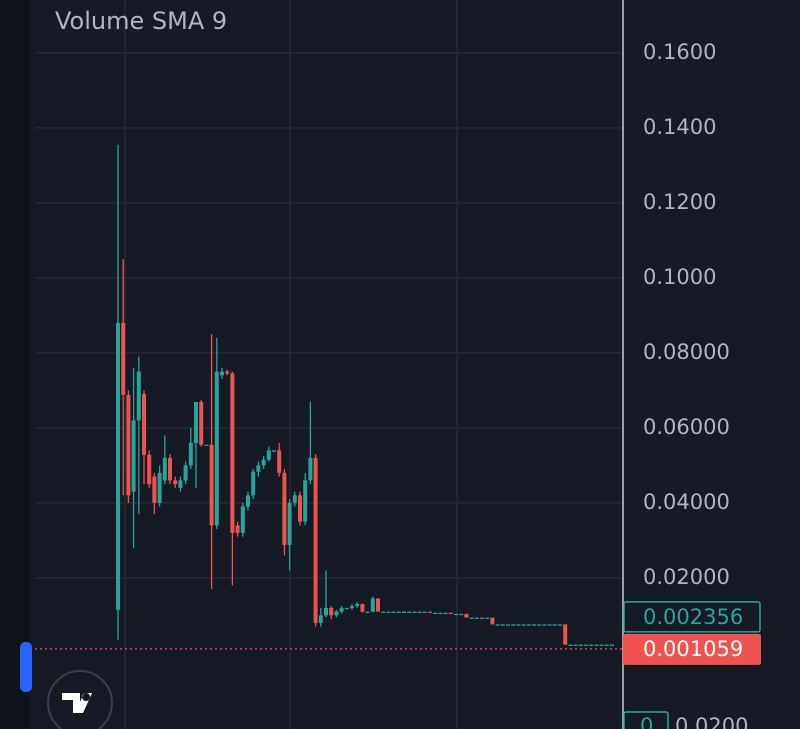 The image size is (800, 729). I want to click on logo, so click(77, 703).